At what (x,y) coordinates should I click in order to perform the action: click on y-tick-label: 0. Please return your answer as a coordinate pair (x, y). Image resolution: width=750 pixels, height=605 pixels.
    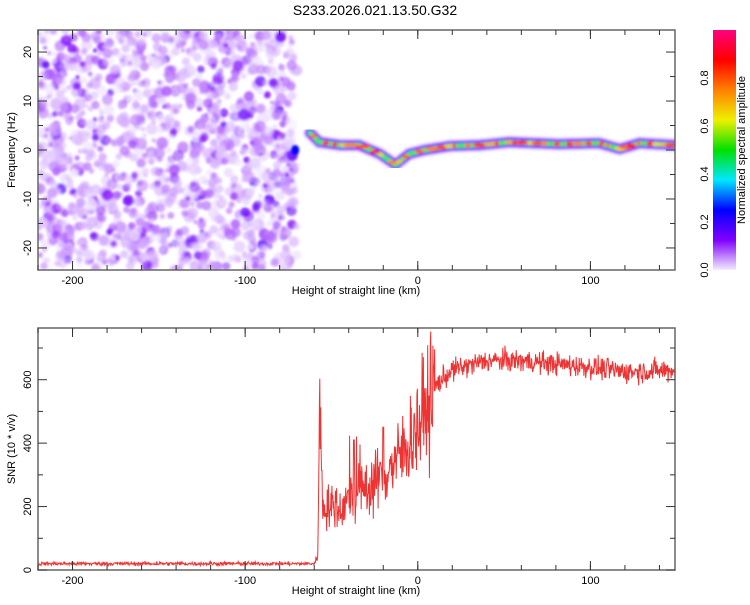
    Looking at the image, I should click on (28, 150).